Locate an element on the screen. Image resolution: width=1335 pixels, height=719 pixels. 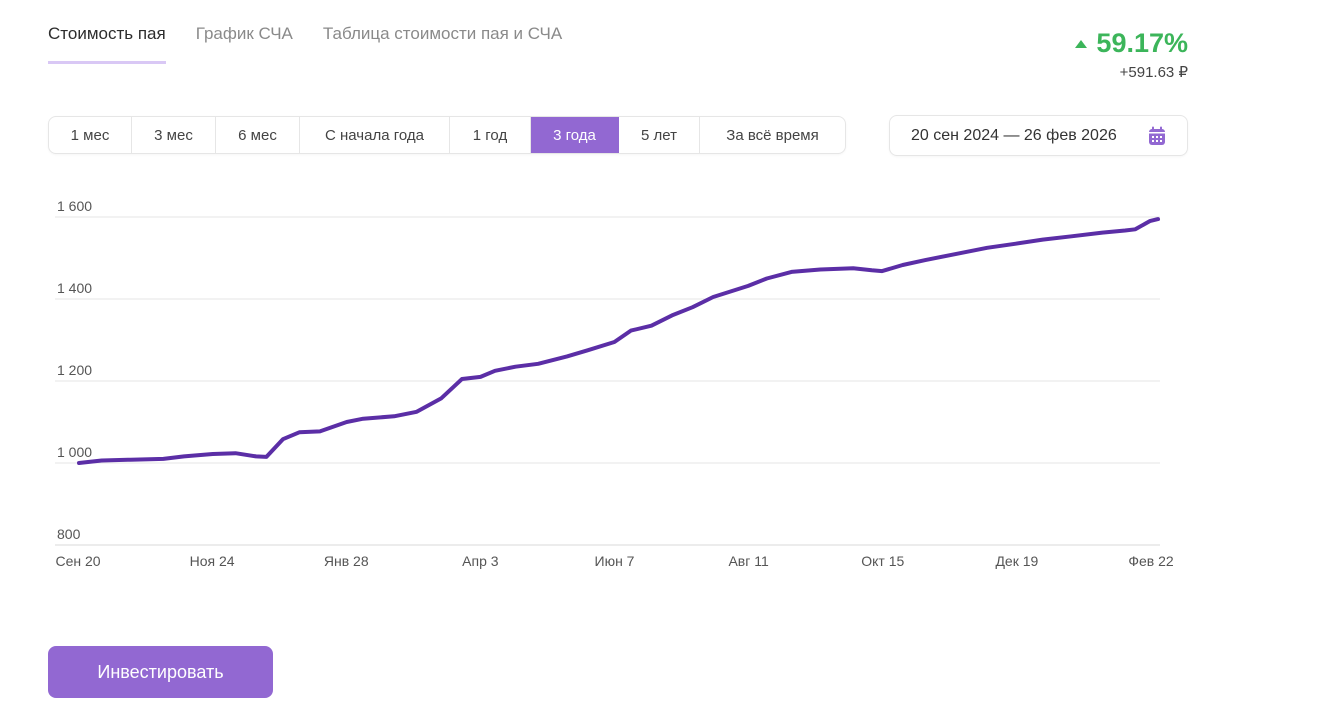
x-tick-label: Июн 7 is located at coordinates (615, 561).